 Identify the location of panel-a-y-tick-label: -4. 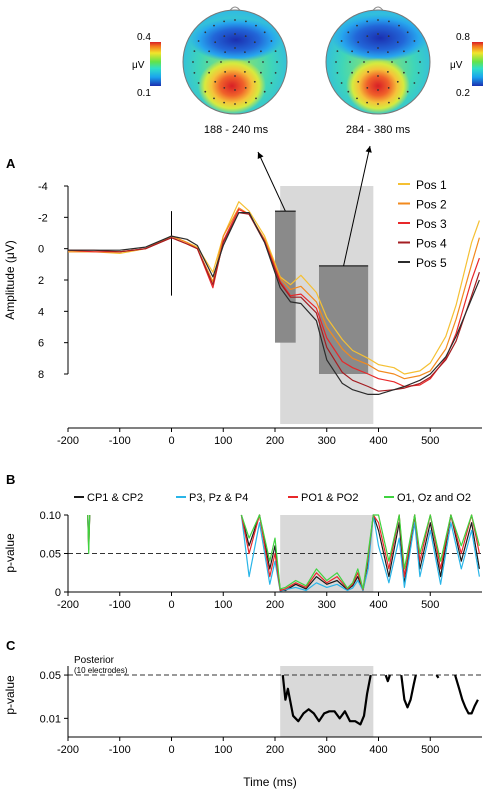
(43, 187).